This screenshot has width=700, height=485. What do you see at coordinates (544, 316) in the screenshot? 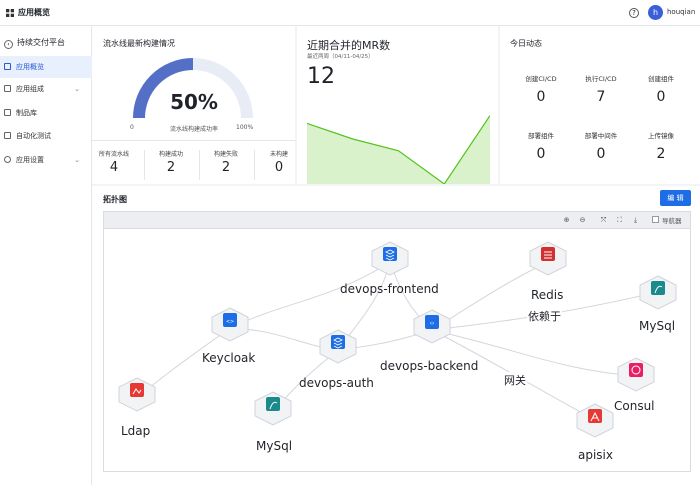
I see `edge-label-depends-on: 依赖于` at bounding box center [544, 316].